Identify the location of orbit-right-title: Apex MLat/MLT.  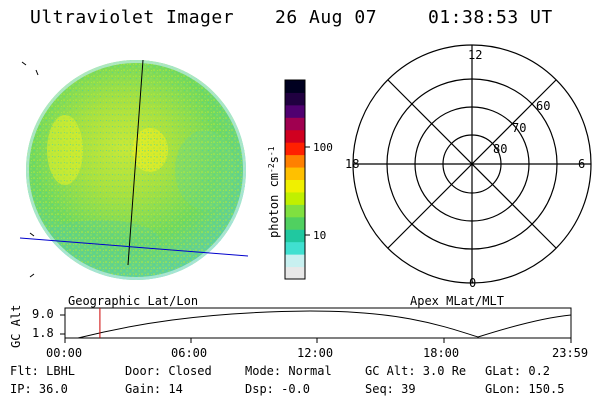
(457, 301).